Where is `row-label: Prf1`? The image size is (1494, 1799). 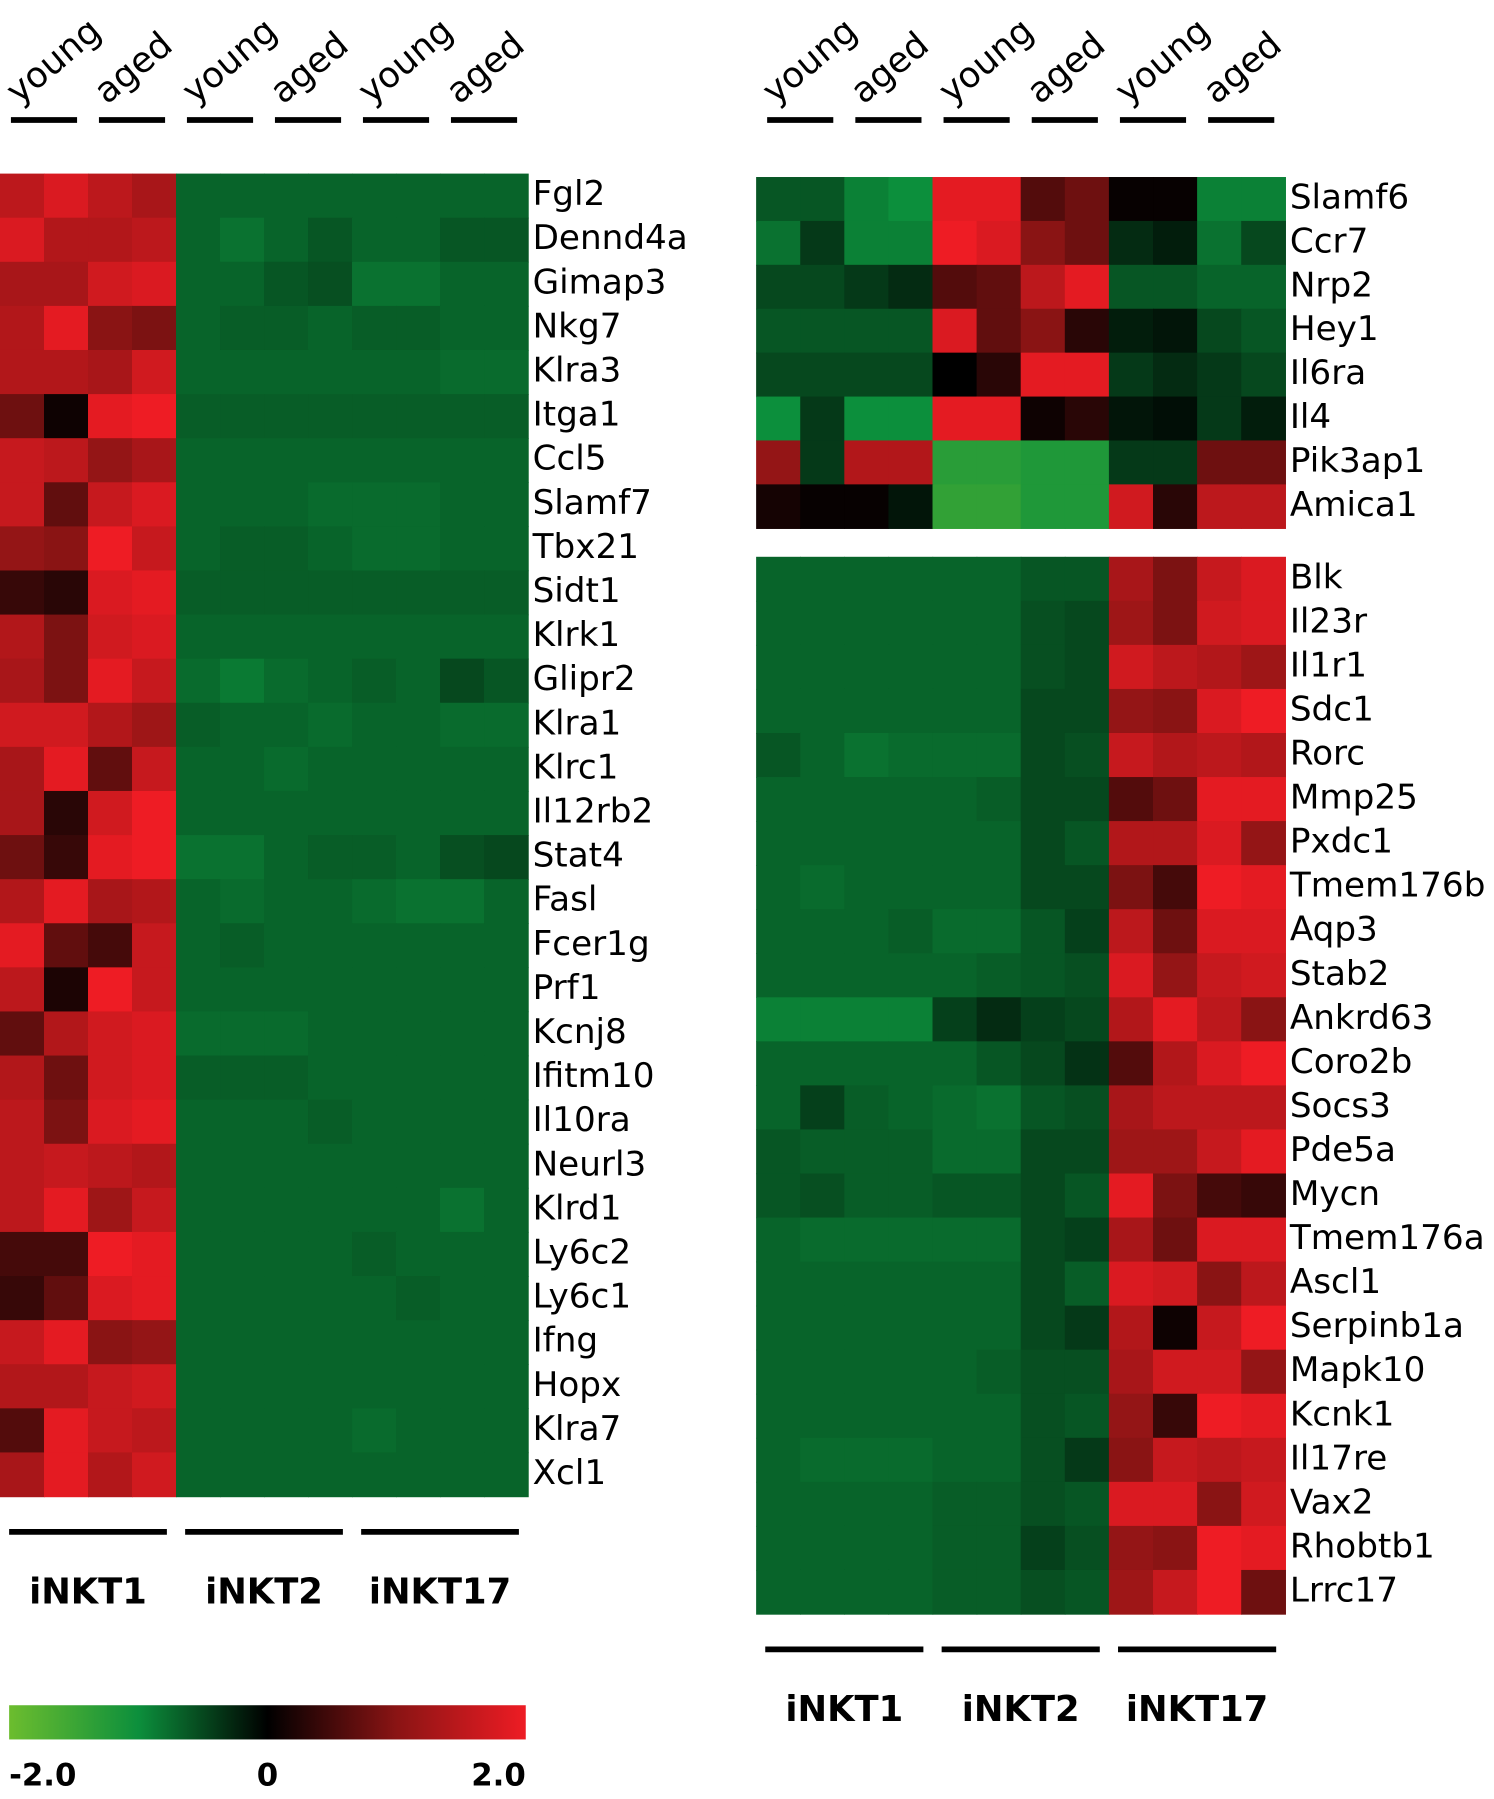
row-label: Prf1 is located at coordinates (567, 988).